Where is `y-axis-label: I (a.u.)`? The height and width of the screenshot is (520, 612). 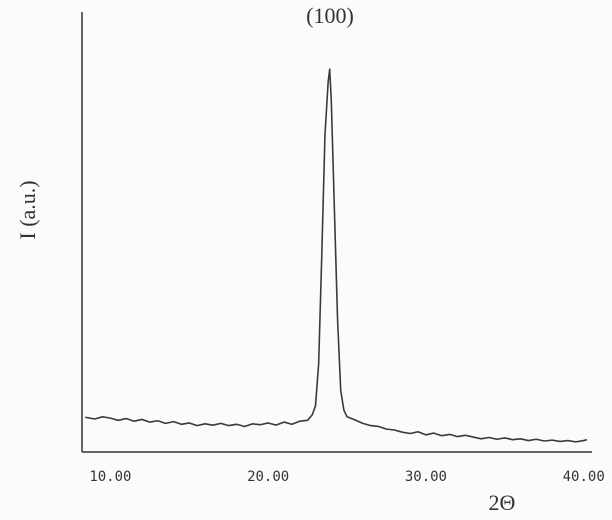 y-axis-label: I (a.u.) is located at coordinates (27, 209).